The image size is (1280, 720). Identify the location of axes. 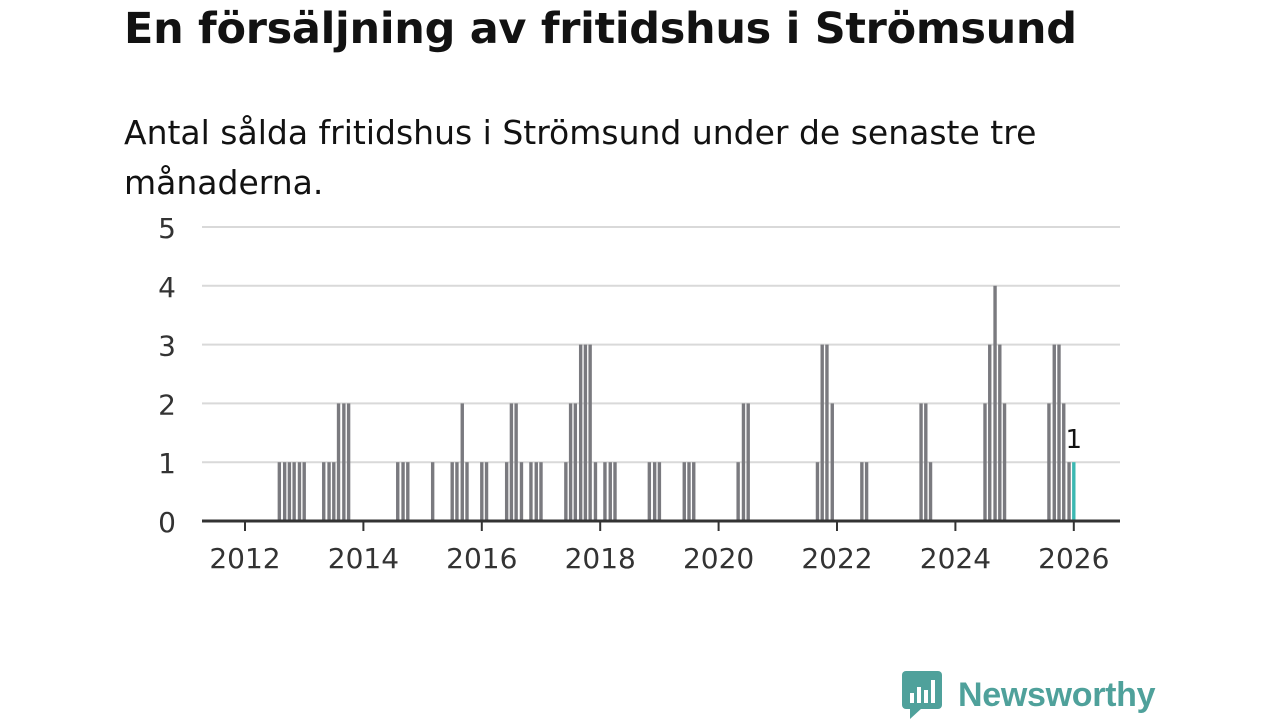
(661, 525).